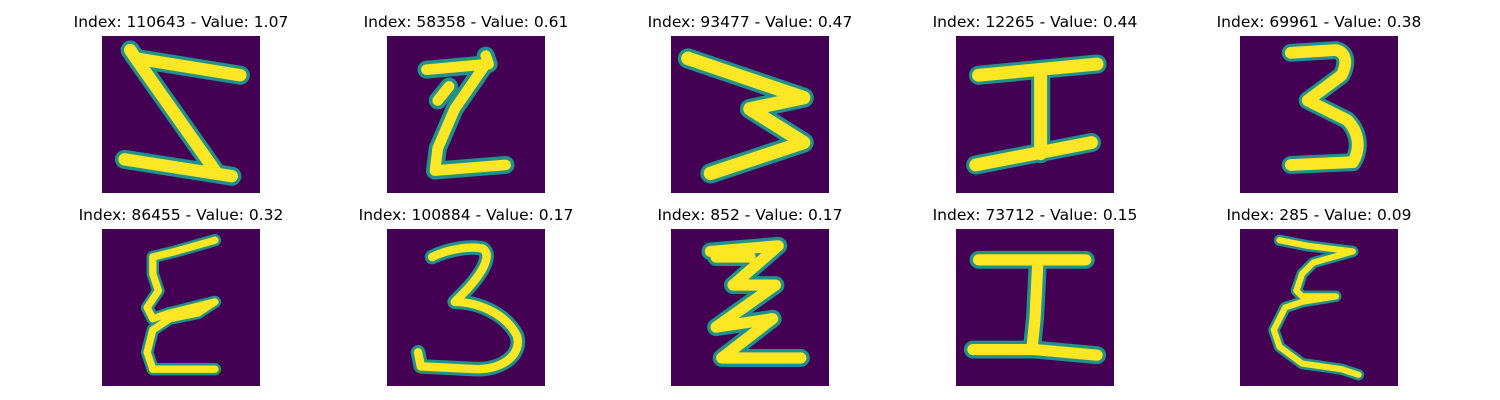 The image size is (1500, 400). I want to click on image-panel-5: Index: 69961 - Value: 0.38, so click(1319, 107).